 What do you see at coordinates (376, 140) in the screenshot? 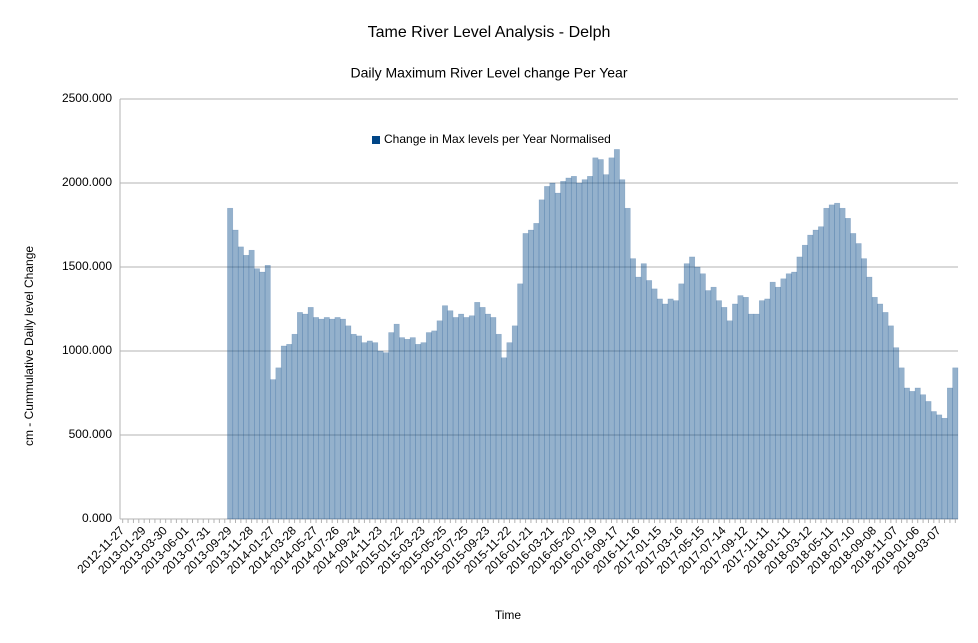
I see `legend-swatch` at bounding box center [376, 140].